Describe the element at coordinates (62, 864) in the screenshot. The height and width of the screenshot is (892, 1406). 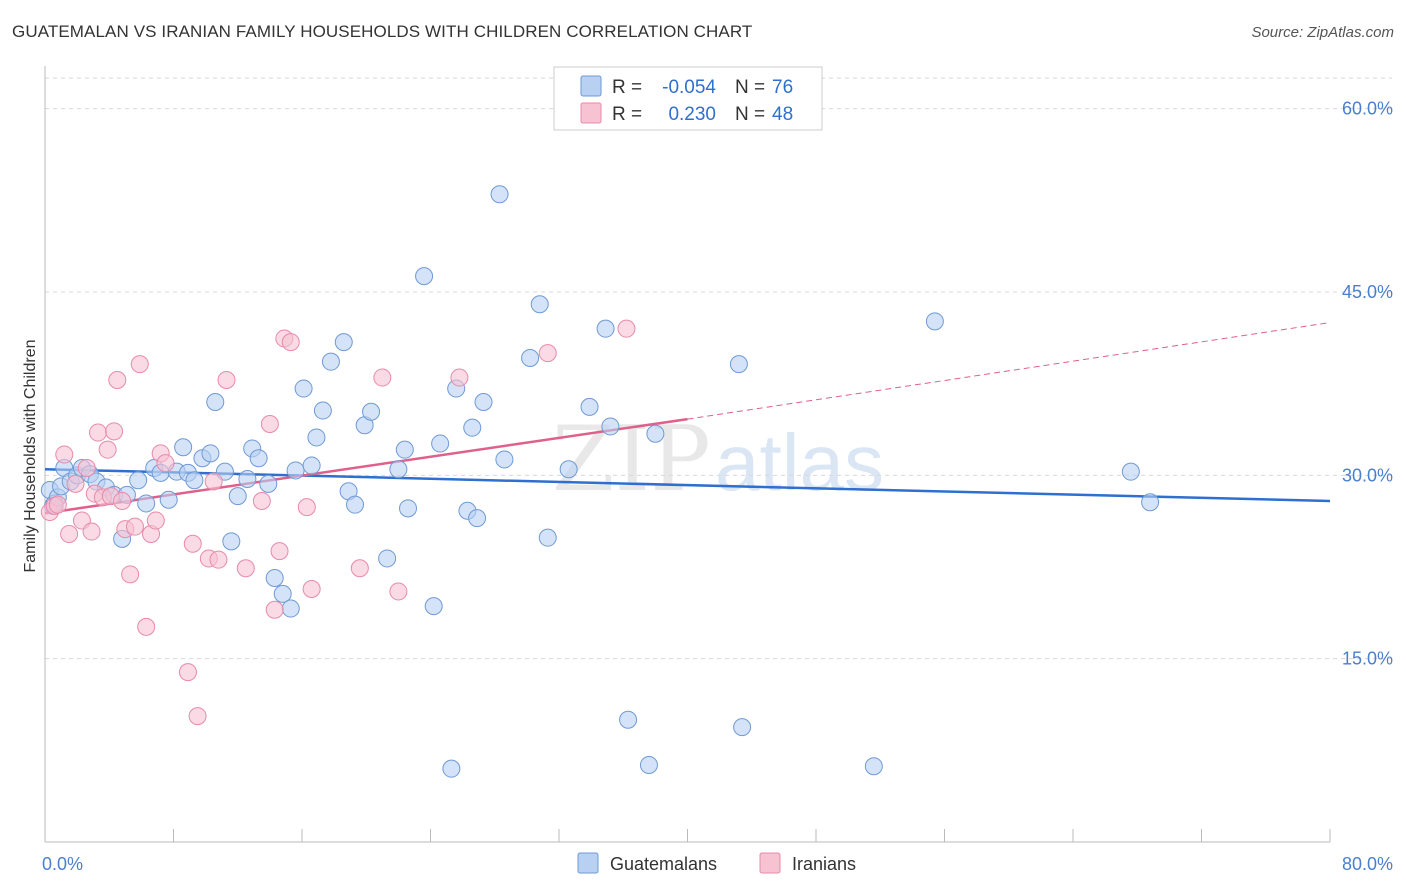
I see `x-tick-label: 0.0%` at that location.